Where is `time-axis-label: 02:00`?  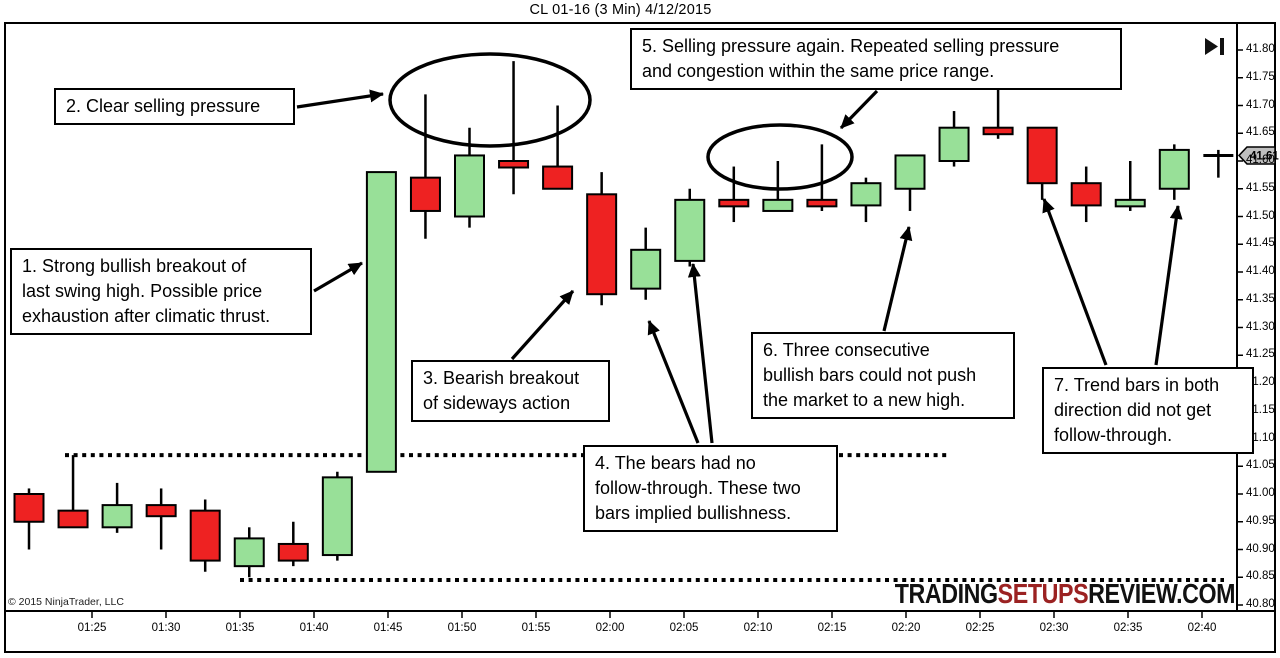 time-axis-label: 02:00 is located at coordinates (610, 628).